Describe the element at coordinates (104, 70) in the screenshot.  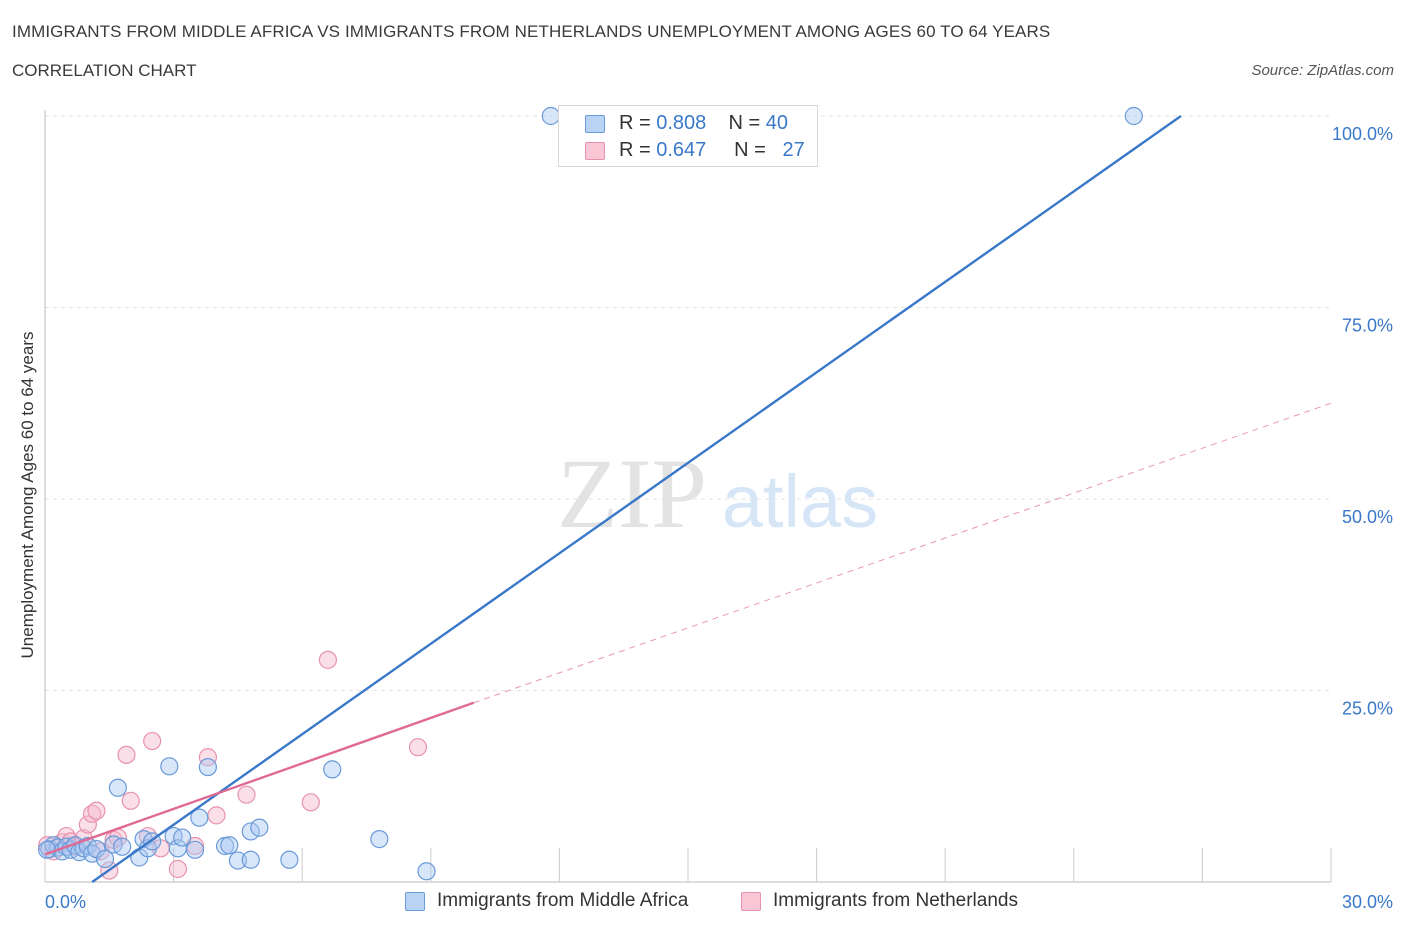
I see `chart-subtitle: CORRELATION CHART` at that location.